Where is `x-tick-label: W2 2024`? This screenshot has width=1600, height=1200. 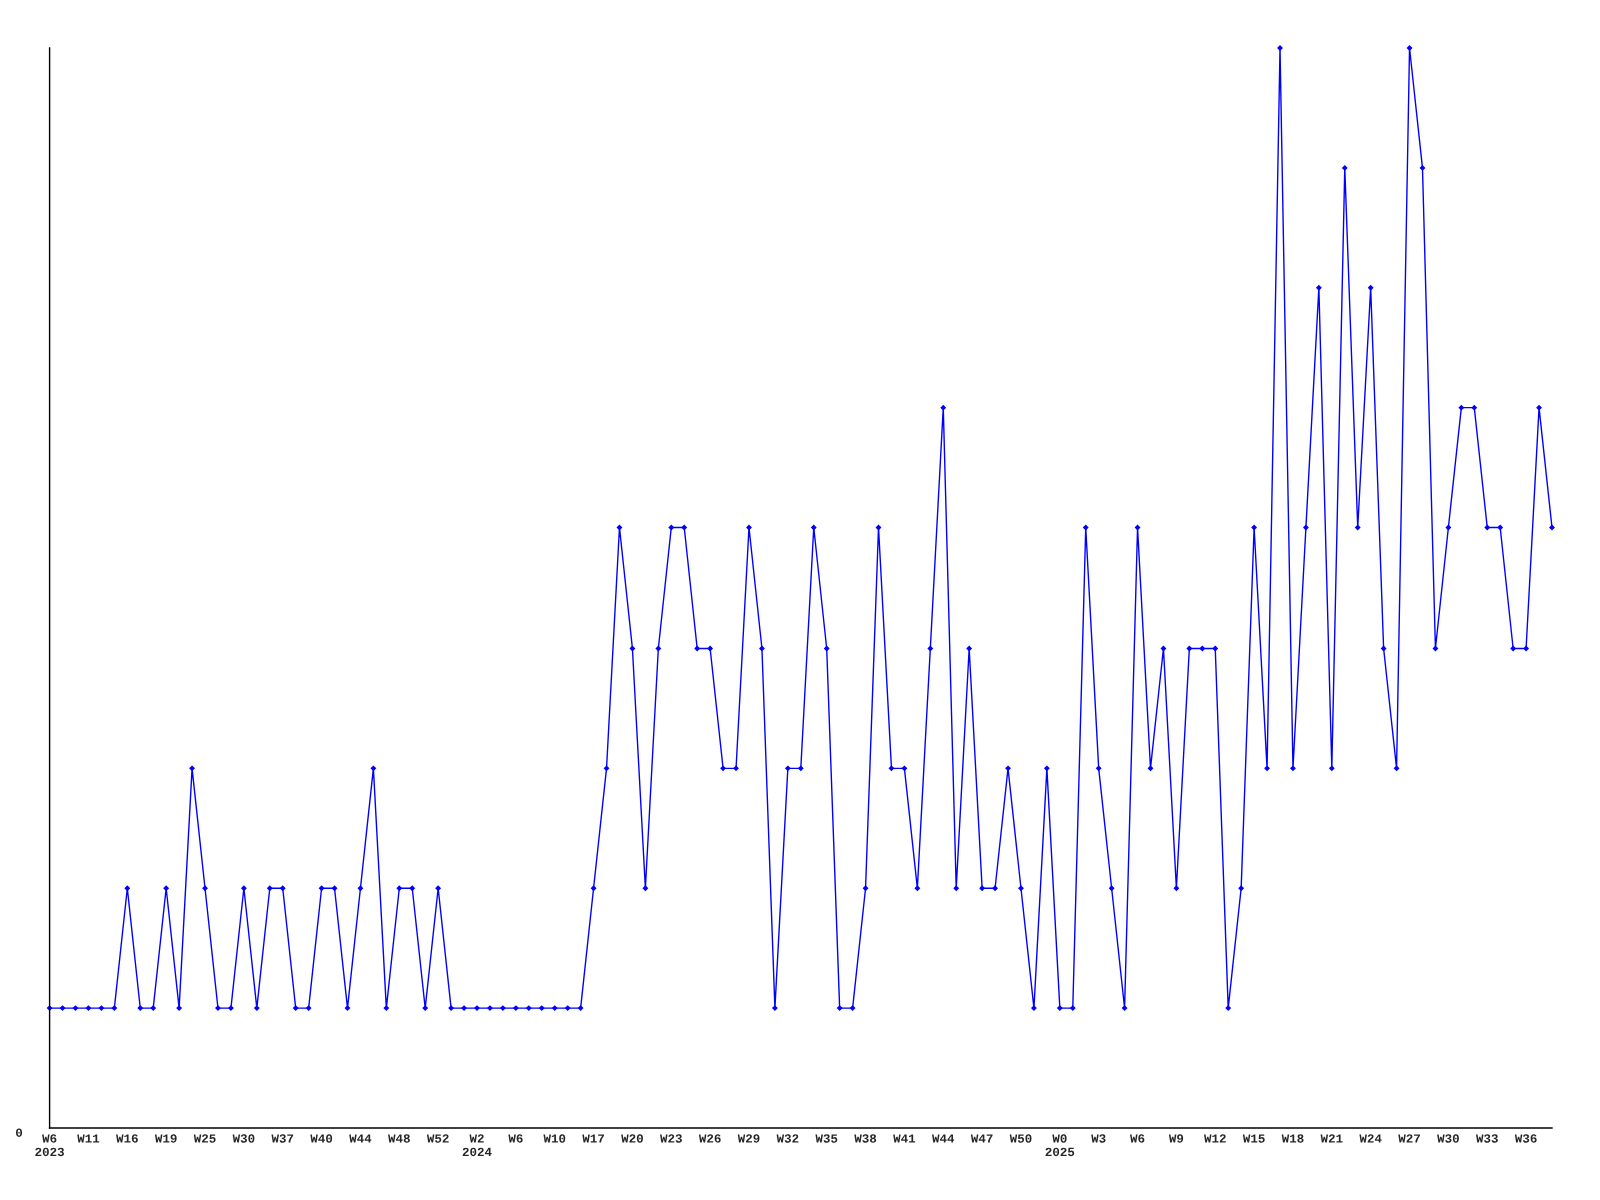 x-tick-label: W2 2024 is located at coordinates (477, 1145).